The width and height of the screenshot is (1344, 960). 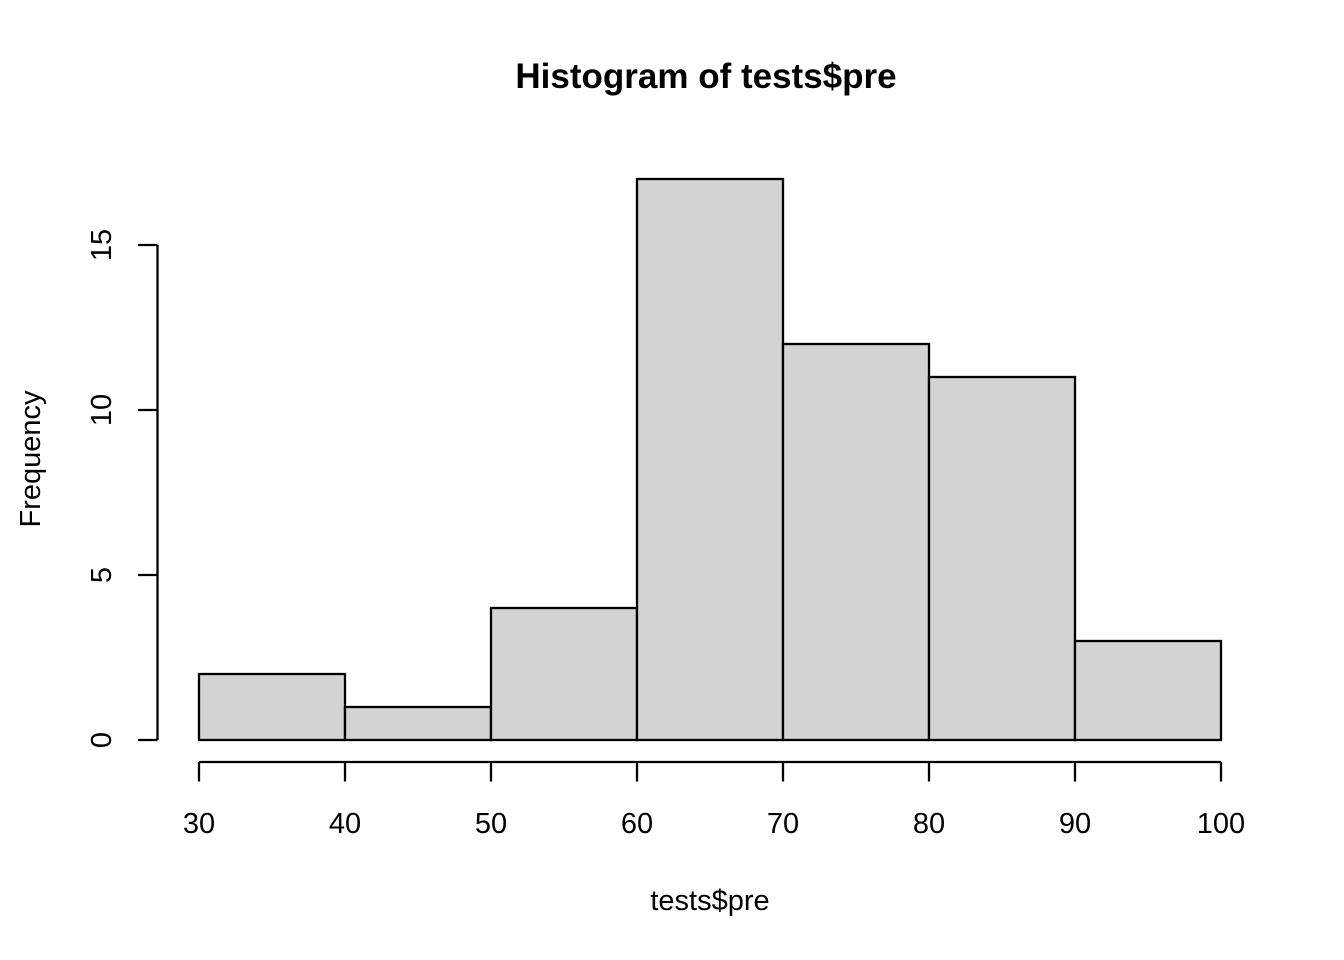 What do you see at coordinates (1221, 824) in the screenshot?
I see `x-tick-label: 100` at bounding box center [1221, 824].